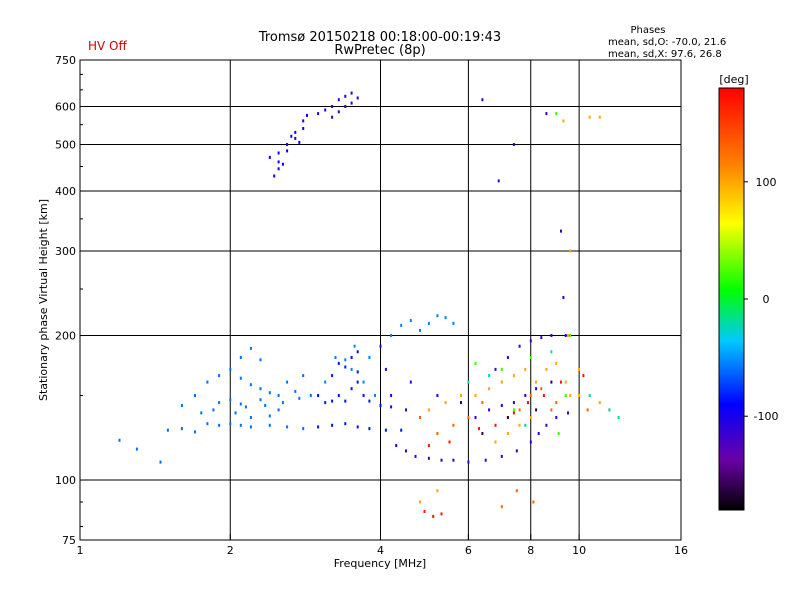 This screenshot has height=600, width=800. What do you see at coordinates (379, 37) in the screenshot?
I see `chart-title: Tromsø 20150218 00:18:00-00:19:43` at bounding box center [379, 37].